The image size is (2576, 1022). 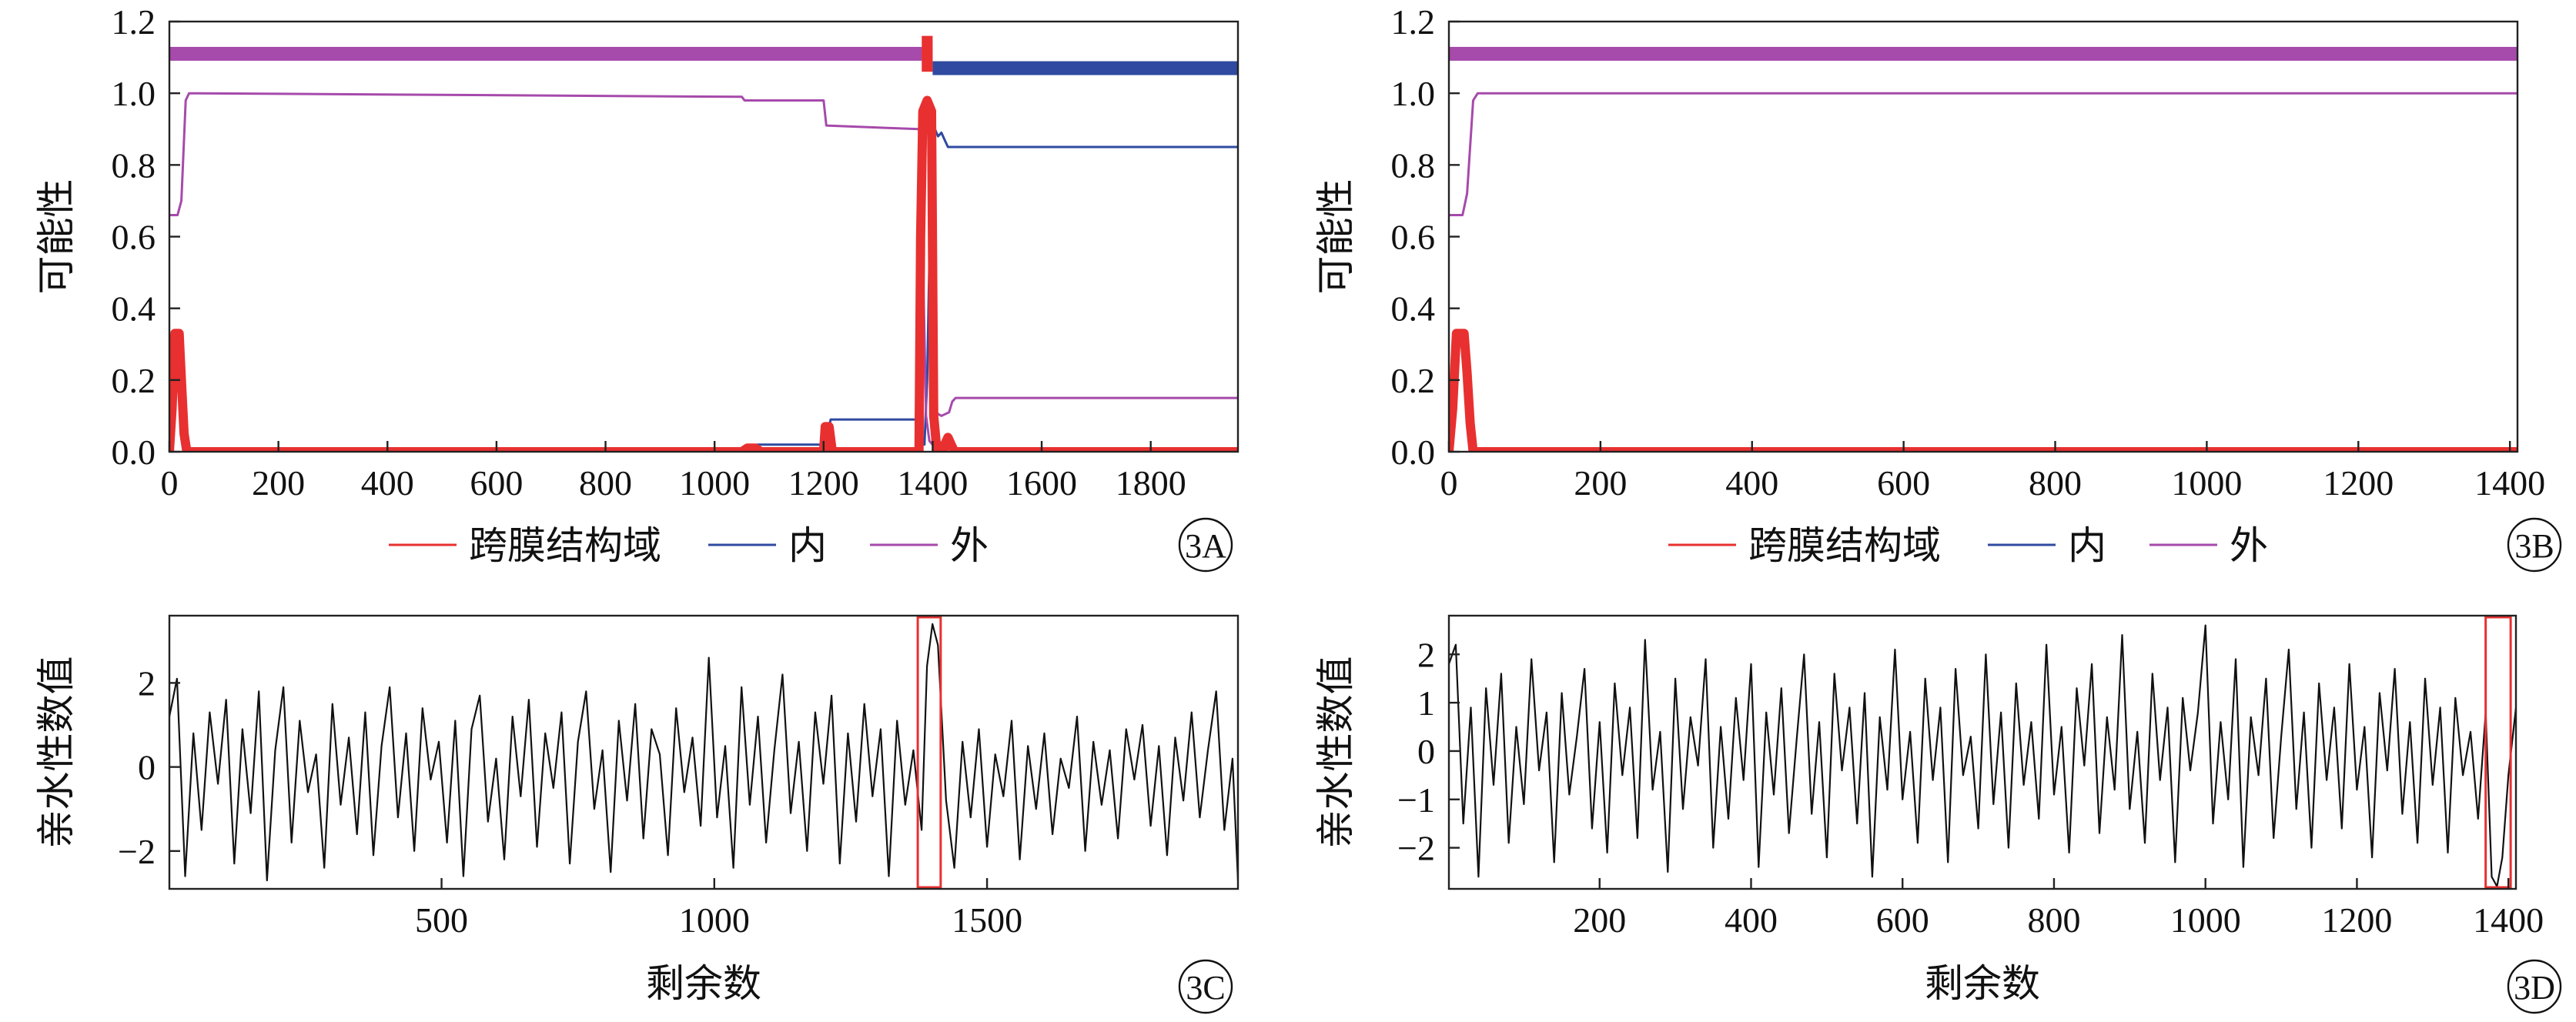 I want to click on panel-tag: 3D, so click(x=2535, y=986).